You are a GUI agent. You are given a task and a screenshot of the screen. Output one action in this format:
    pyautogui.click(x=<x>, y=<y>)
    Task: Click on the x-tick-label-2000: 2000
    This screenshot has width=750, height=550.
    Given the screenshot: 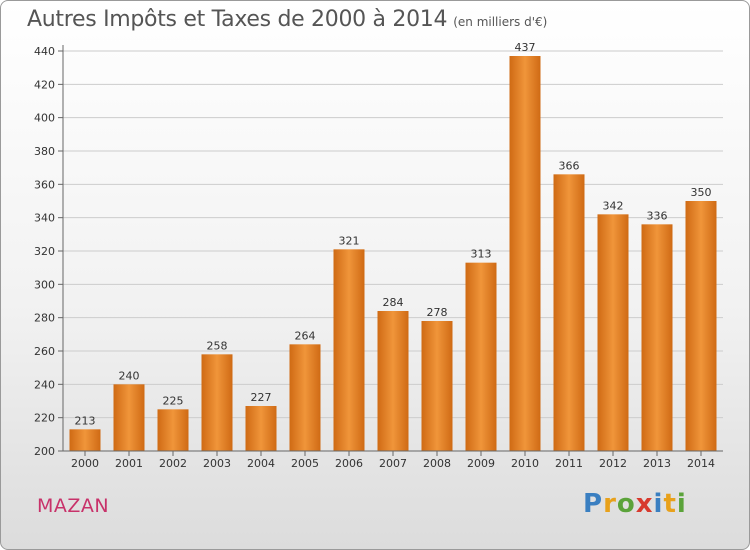 What is the action you would take?
    pyautogui.click(x=85, y=463)
    